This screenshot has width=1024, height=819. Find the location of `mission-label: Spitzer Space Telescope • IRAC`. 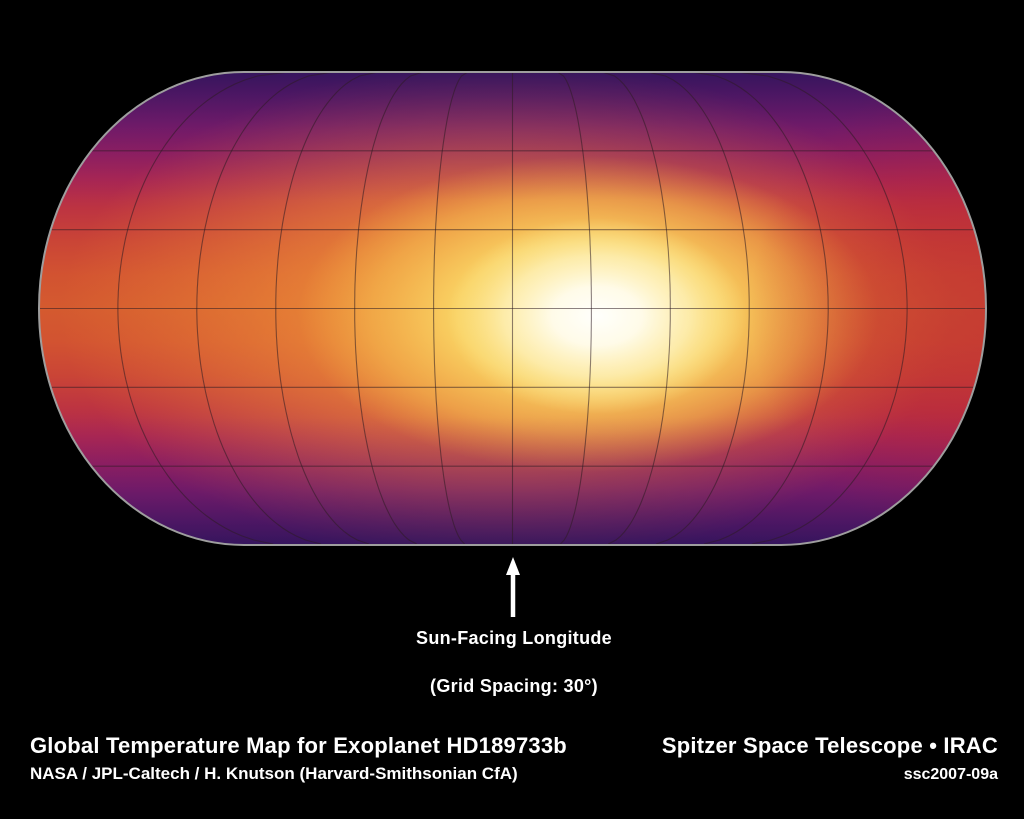

mission-label: Spitzer Space Telescope • IRAC is located at coordinates (829, 745).